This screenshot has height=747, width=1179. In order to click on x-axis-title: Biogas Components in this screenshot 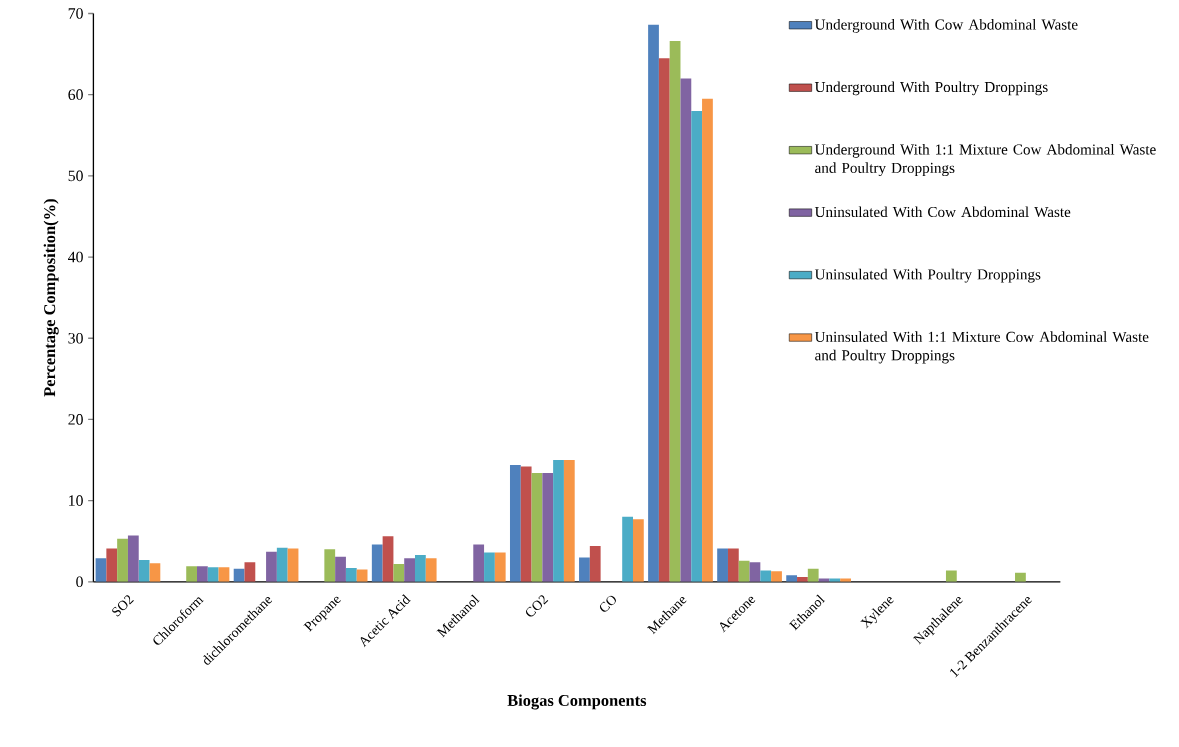, I will do `click(577, 702)`.